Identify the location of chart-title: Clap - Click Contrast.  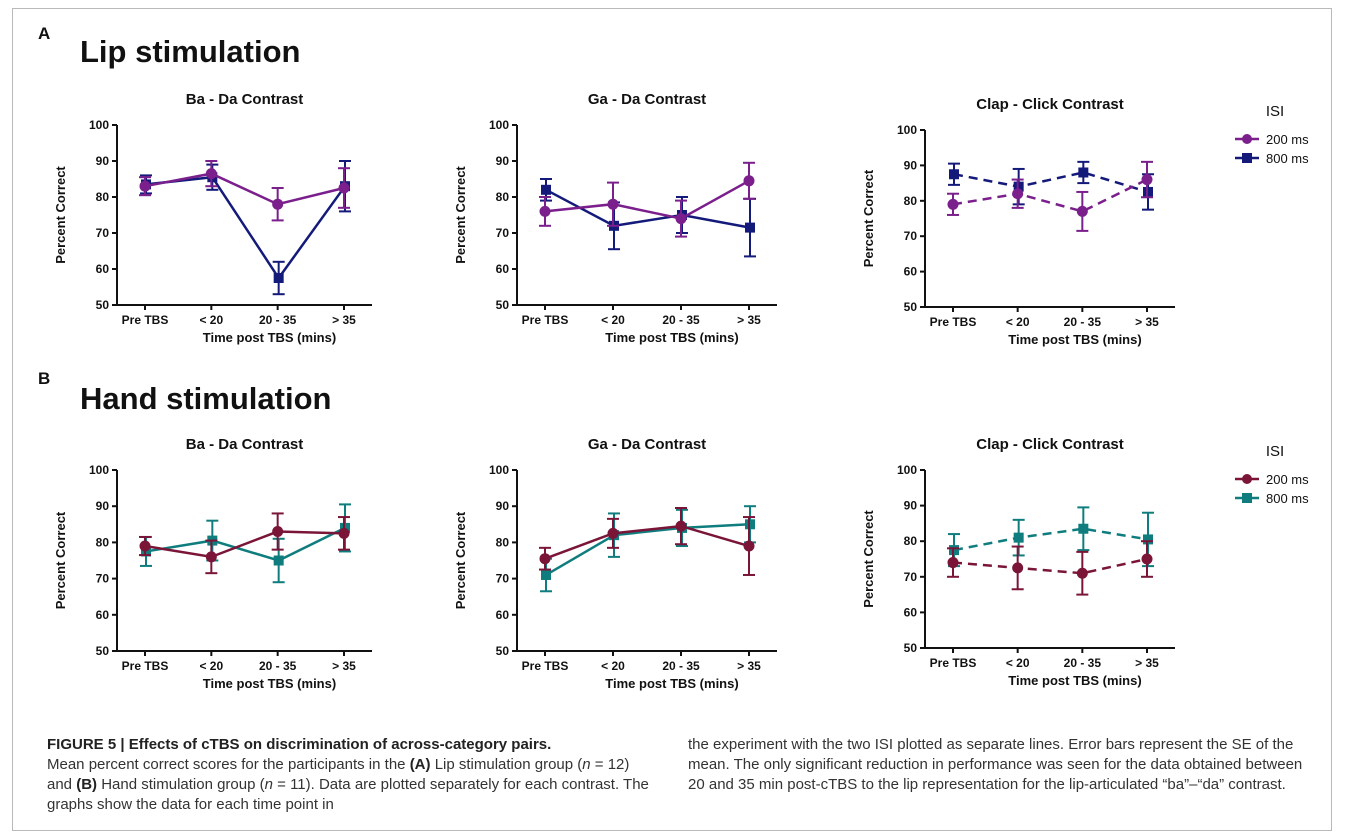
(1050, 104).